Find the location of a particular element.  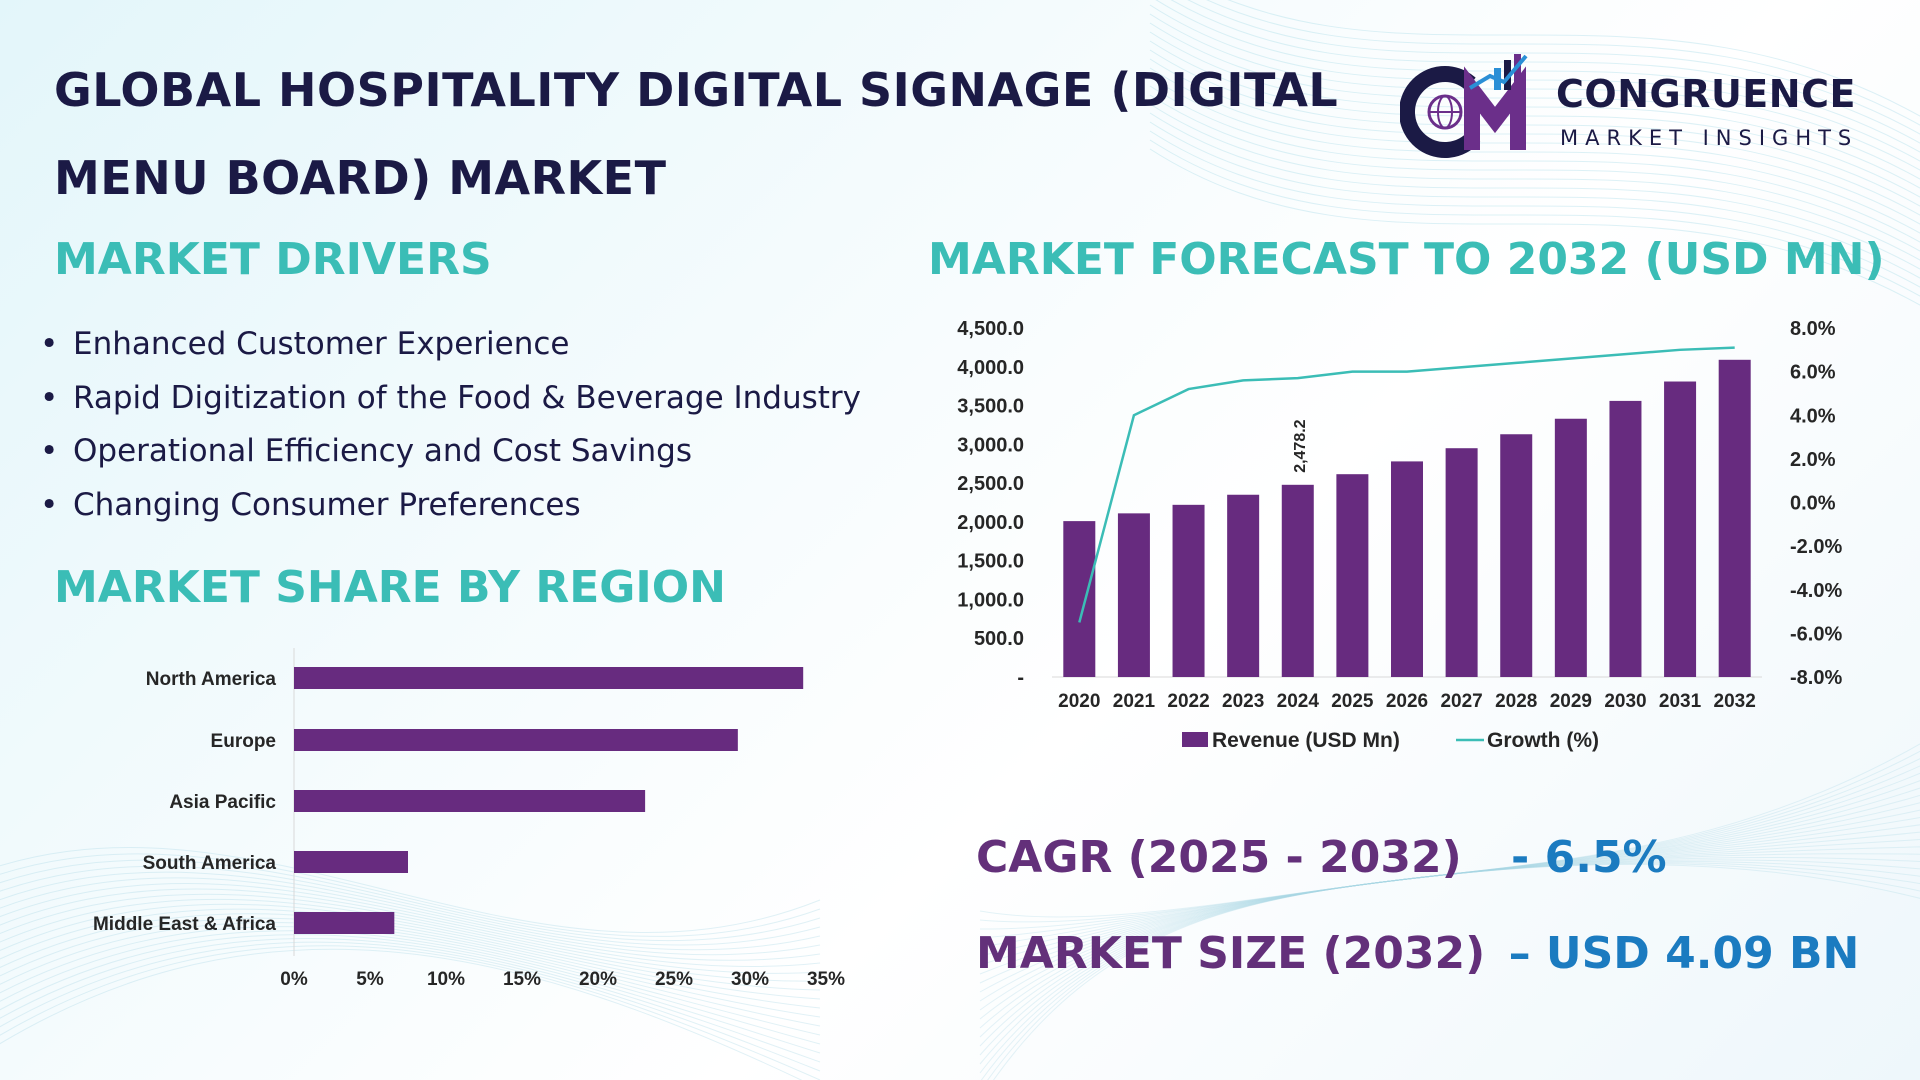

list-item: • Operational Efficiency and Cost Savings is located at coordinates (366, 451).